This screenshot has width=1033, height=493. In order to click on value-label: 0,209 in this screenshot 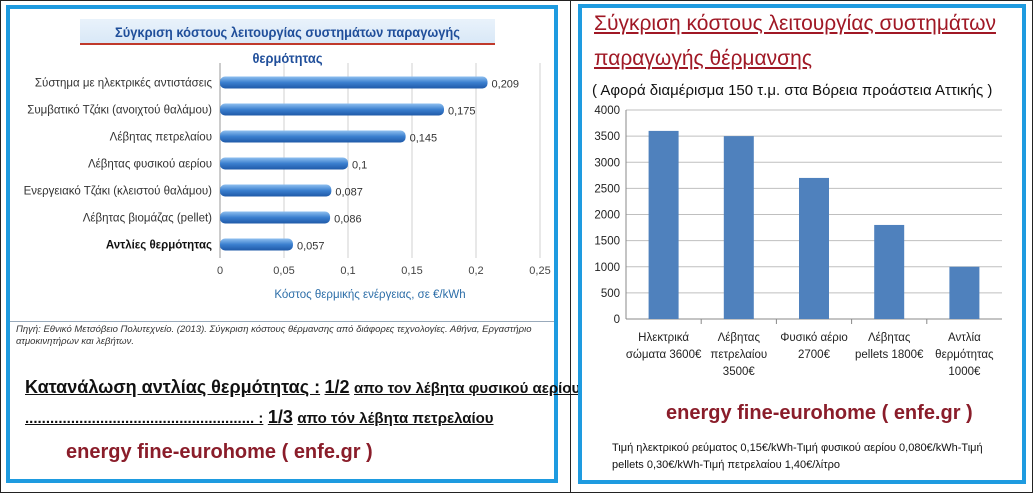, I will do `click(506, 85)`.